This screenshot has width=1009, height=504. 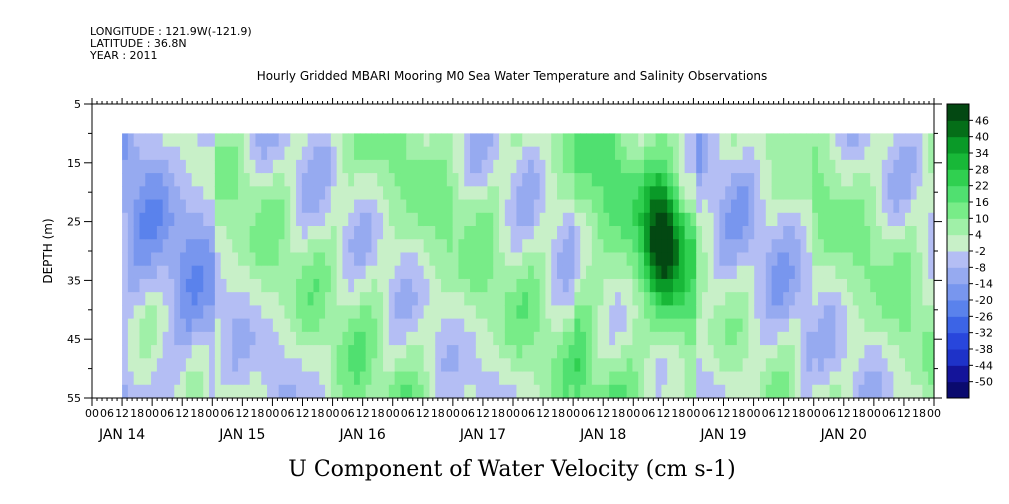 I want to click on x-tick-label: 12, so click(x=543, y=413).